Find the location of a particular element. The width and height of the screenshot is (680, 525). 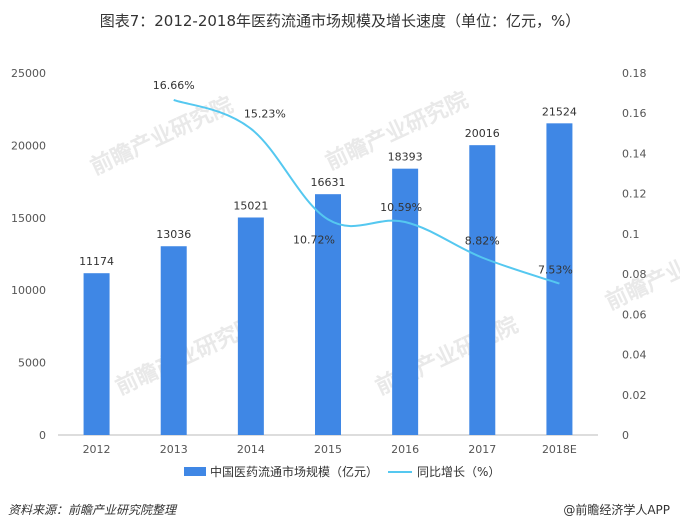

right-axis-tick-label: 0.02 is located at coordinates (634, 395).